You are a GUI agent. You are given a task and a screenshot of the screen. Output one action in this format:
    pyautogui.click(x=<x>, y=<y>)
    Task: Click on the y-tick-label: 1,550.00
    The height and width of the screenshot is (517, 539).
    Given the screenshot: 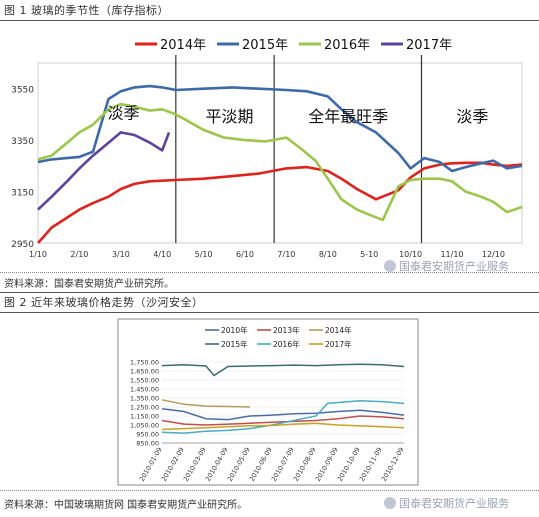 What is the action you would take?
    pyautogui.click(x=144, y=381)
    